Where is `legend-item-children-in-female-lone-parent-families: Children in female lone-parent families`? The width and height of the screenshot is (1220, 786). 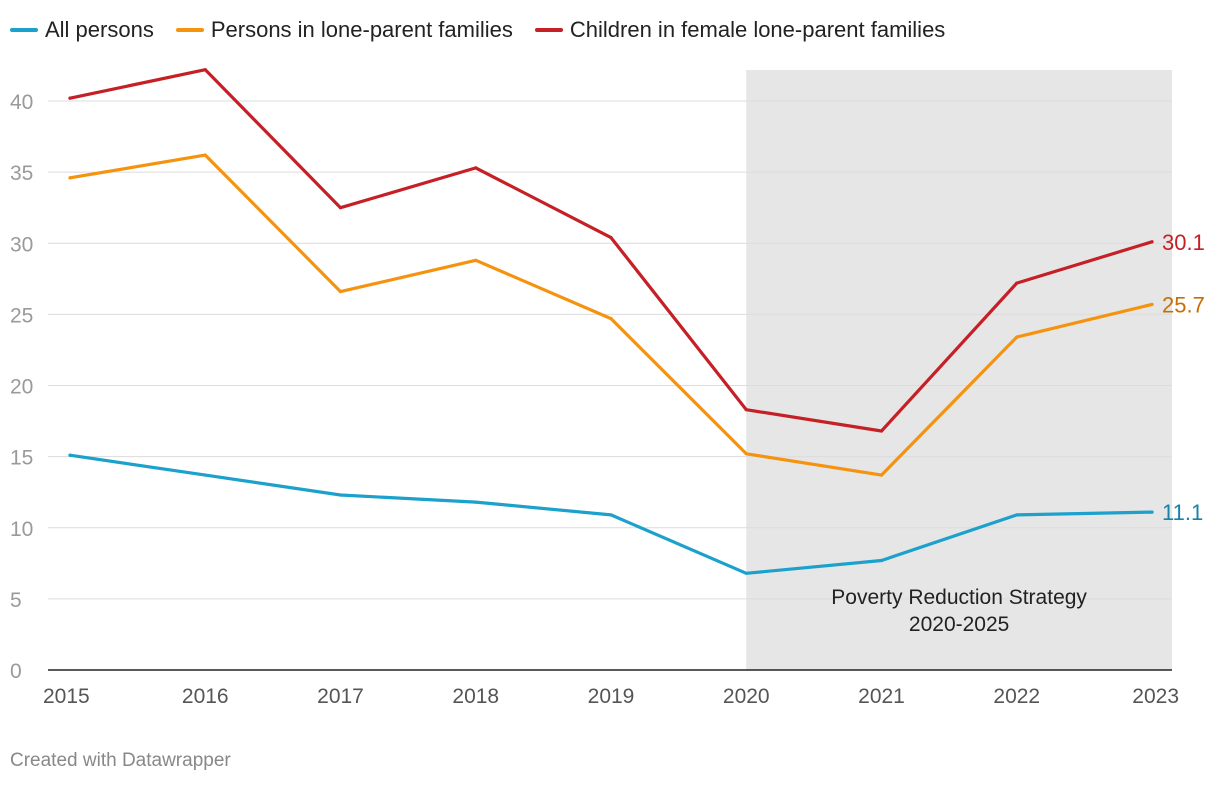 legend-item-children-in-female-lone-parent-families: Children in female lone-parent families is located at coordinates (740, 30).